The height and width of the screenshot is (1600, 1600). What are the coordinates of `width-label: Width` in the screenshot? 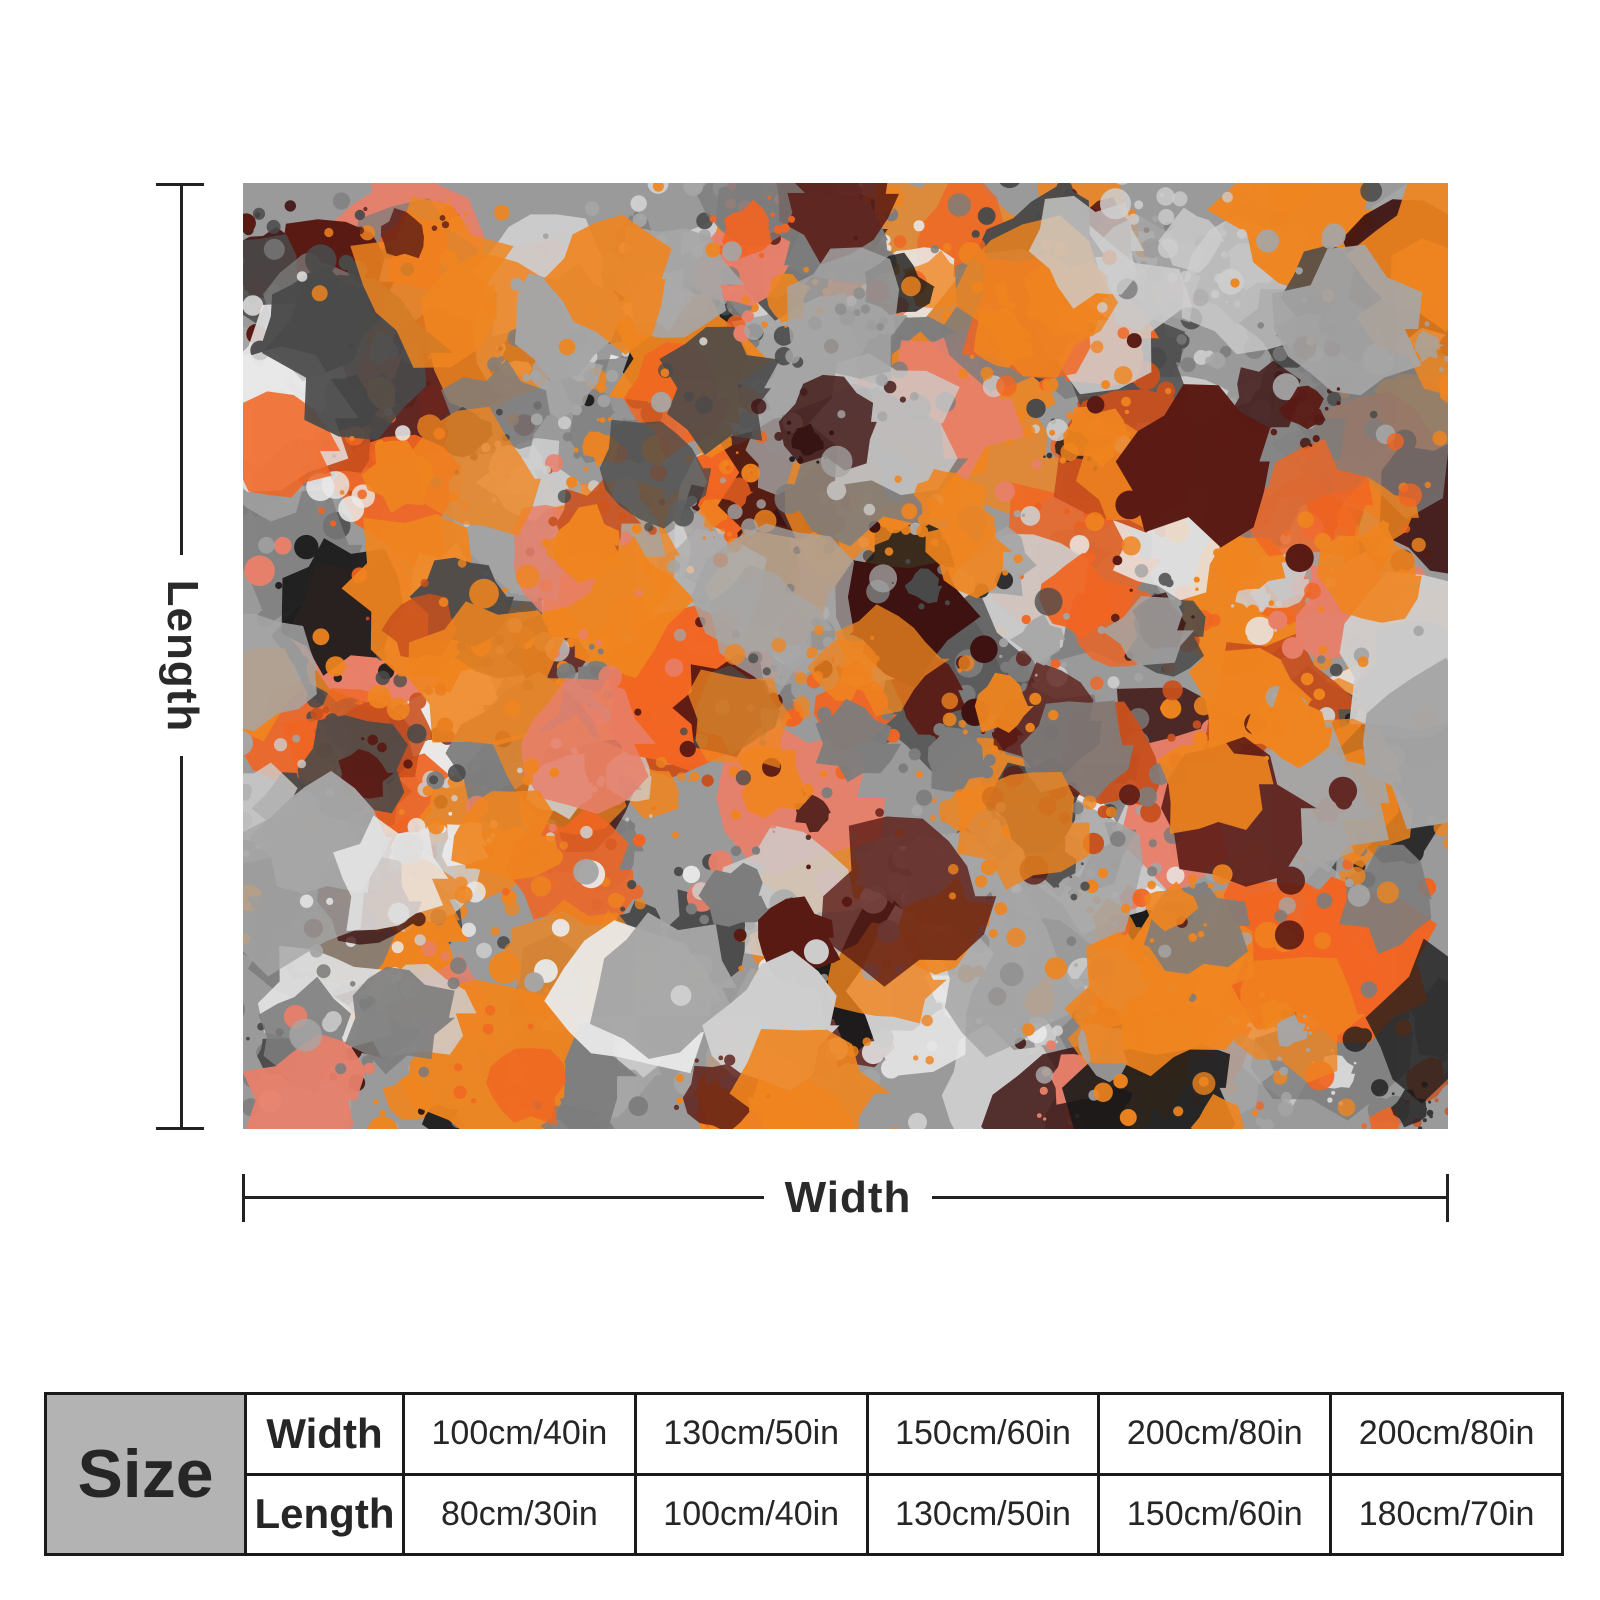 It's located at (848, 1197).